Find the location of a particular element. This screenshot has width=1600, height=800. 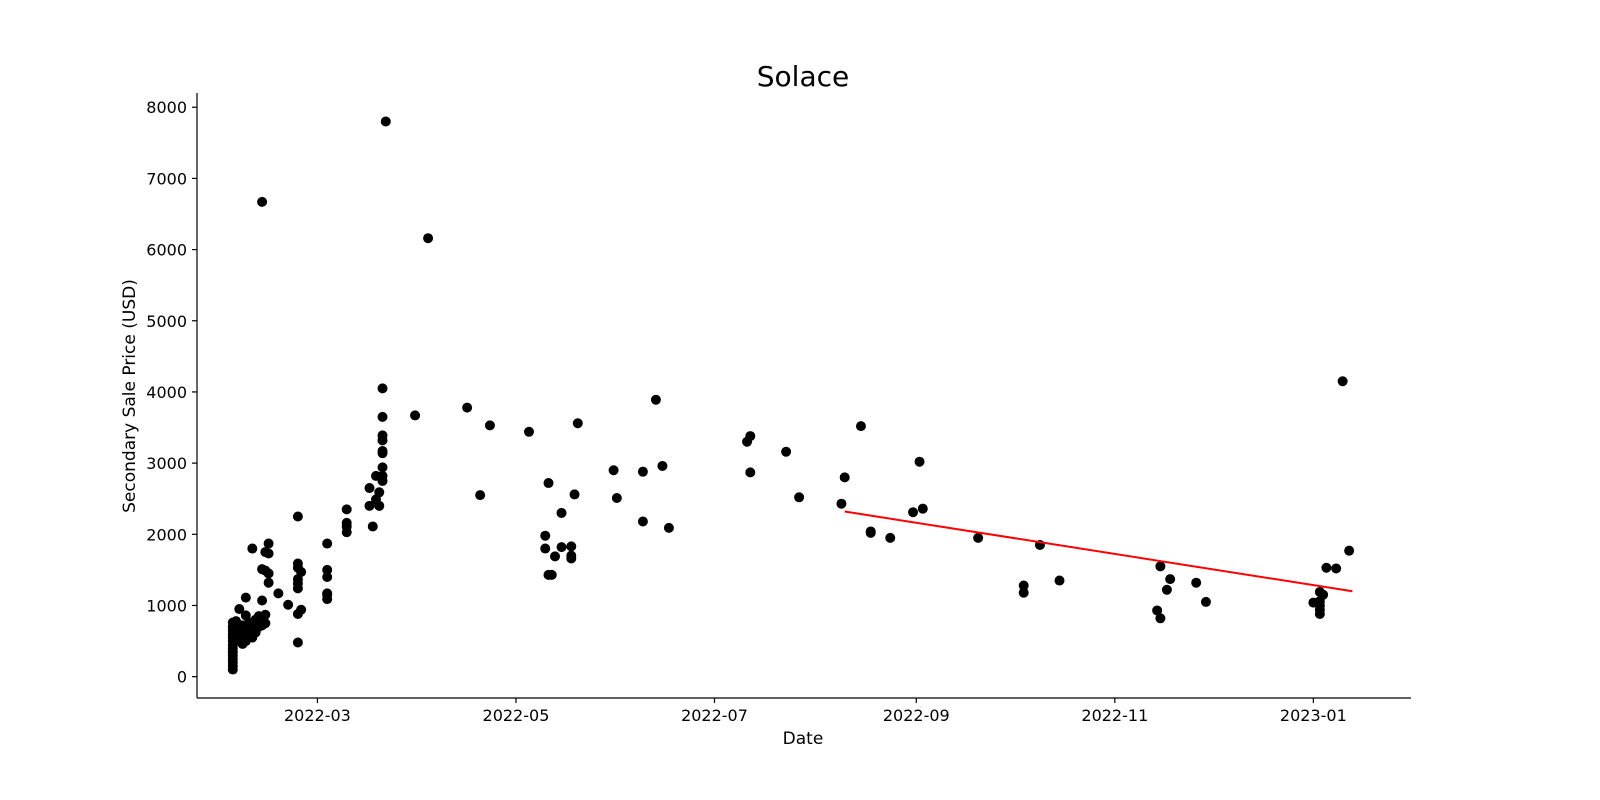

y-axis-label: Secondary Sale Price (USD) is located at coordinates (130, 396).